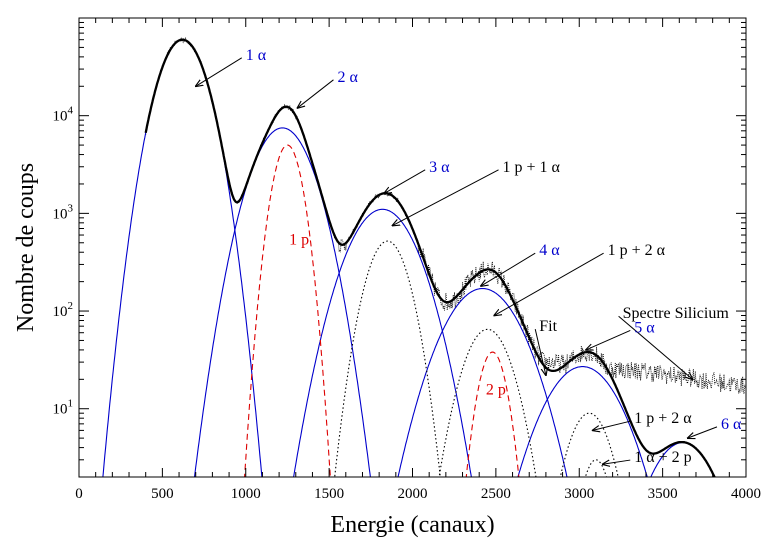 The width and height of the screenshot is (765, 545). Describe the element at coordinates (676, 313) in the screenshot. I see `annotation-label-7: Spectre Silicium` at that location.